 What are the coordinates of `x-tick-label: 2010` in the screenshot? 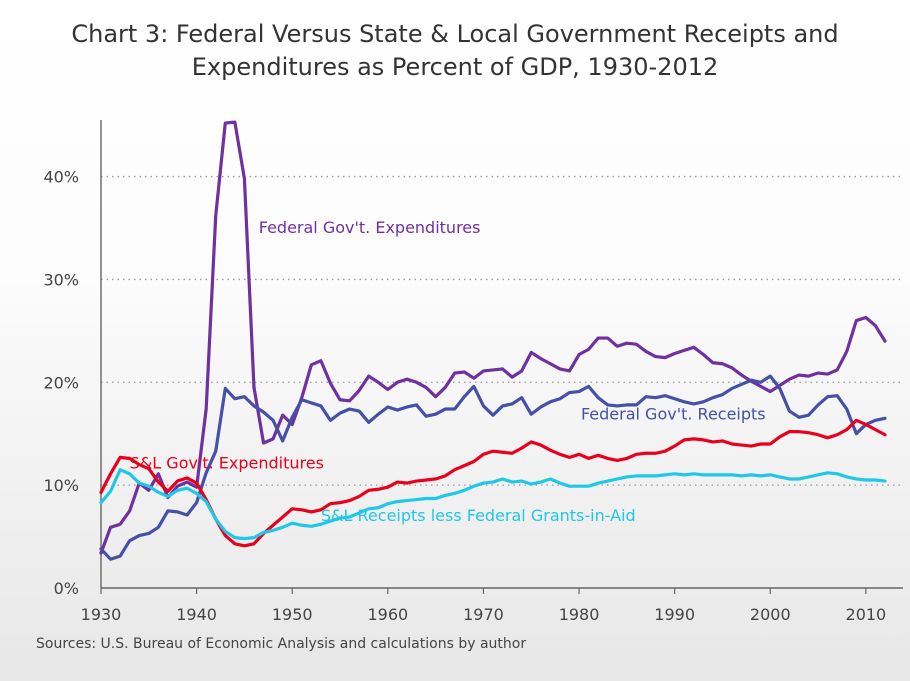 It's located at (866, 614).